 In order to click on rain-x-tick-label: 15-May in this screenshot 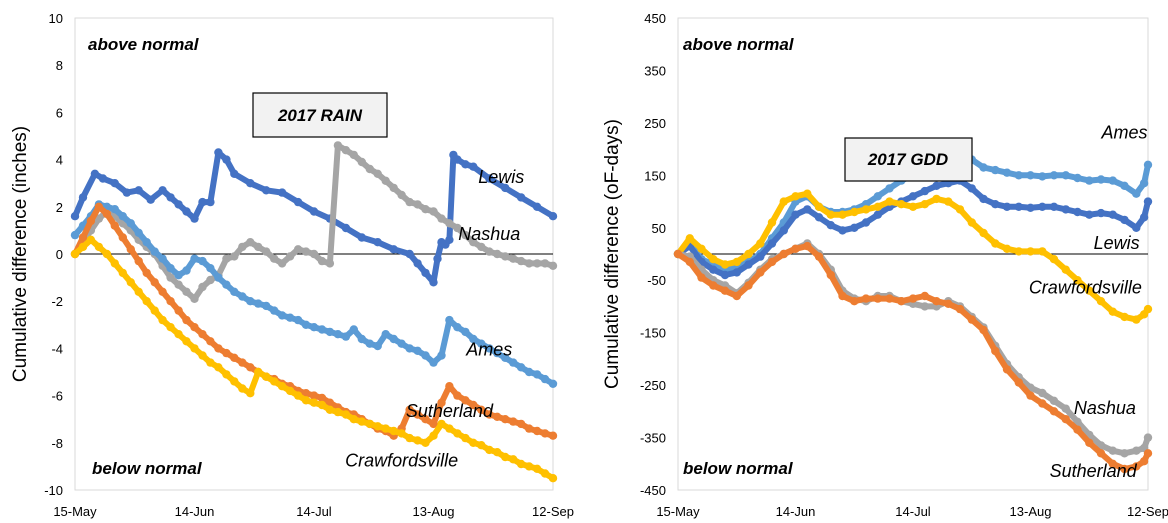, I will do `click(75, 511)`.